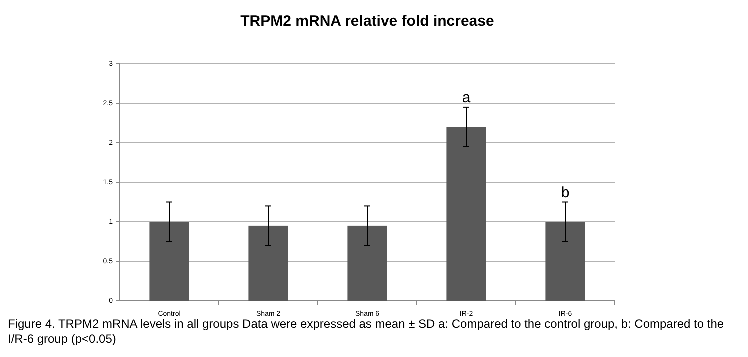 The height and width of the screenshot is (357, 748). What do you see at coordinates (367, 21) in the screenshot?
I see `chart-title: TRPM2 mRNA relative fold increase` at bounding box center [367, 21].